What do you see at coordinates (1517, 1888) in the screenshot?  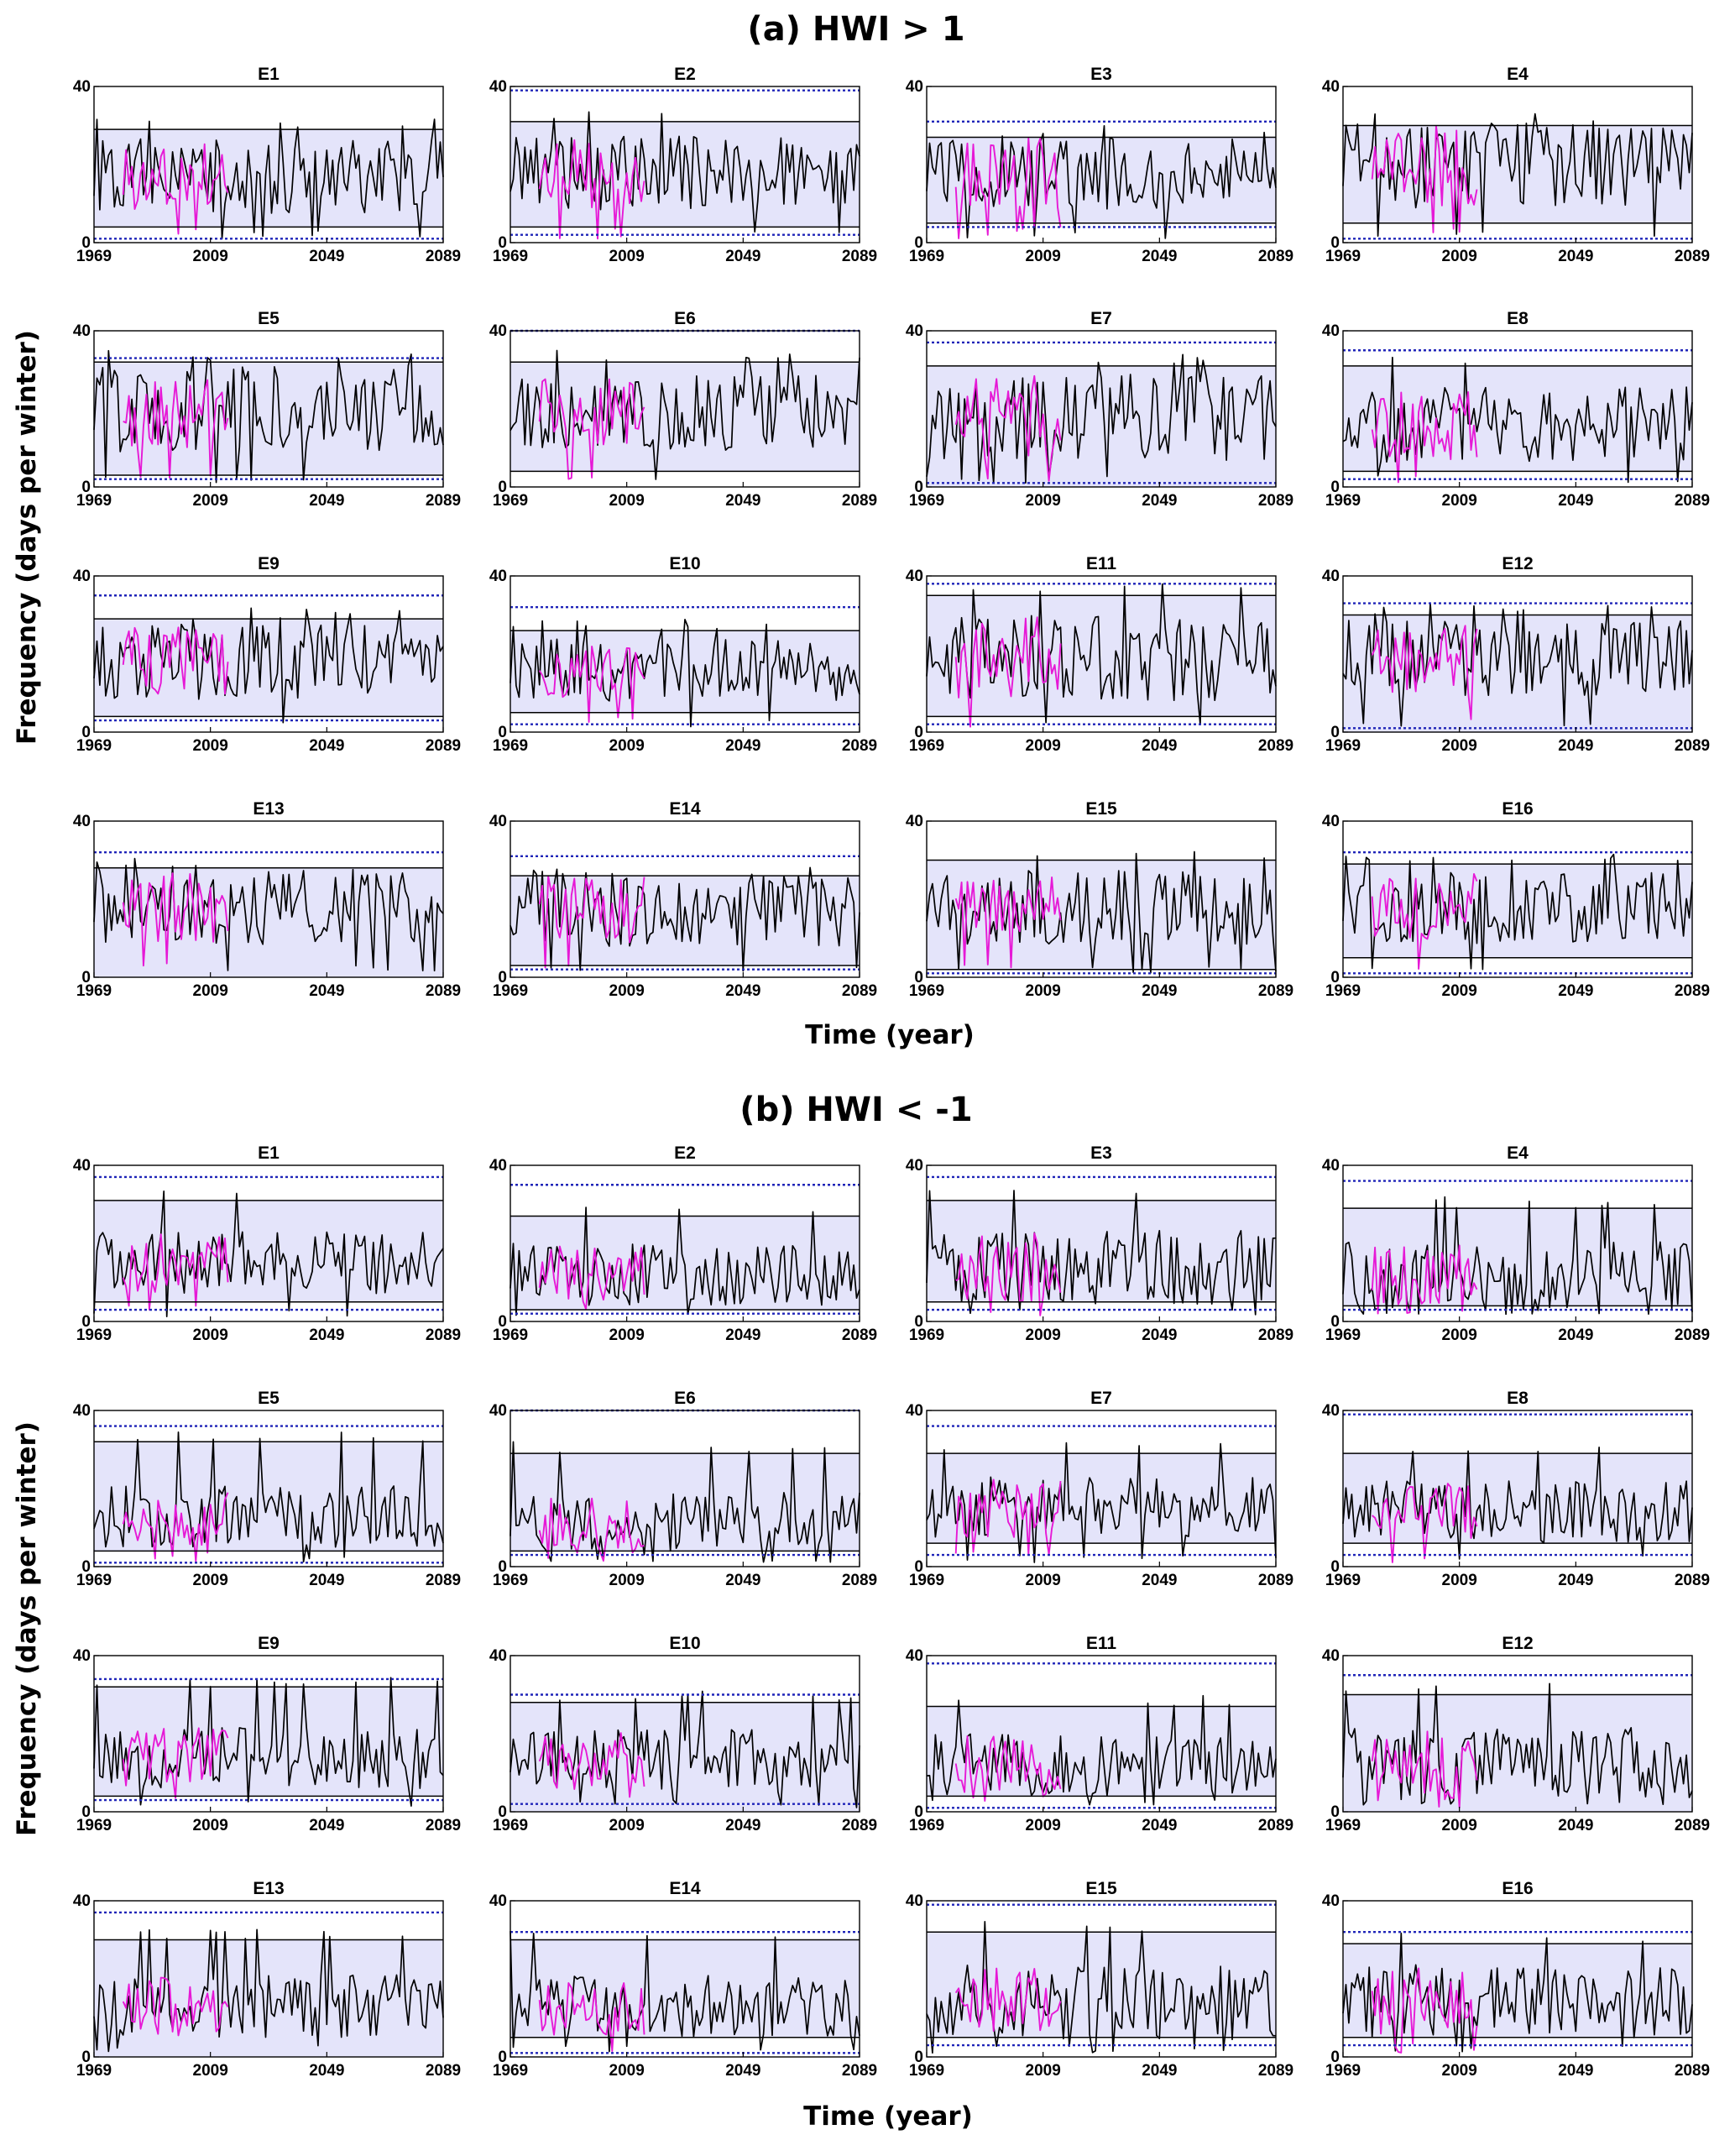 I see `subplot-title: E16` at bounding box center [1517, 1888].